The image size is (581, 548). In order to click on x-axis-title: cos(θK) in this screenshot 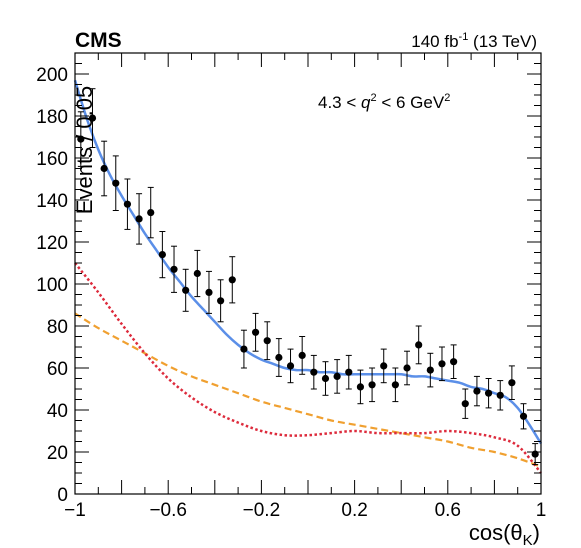, I will do `click(504, 534)`.